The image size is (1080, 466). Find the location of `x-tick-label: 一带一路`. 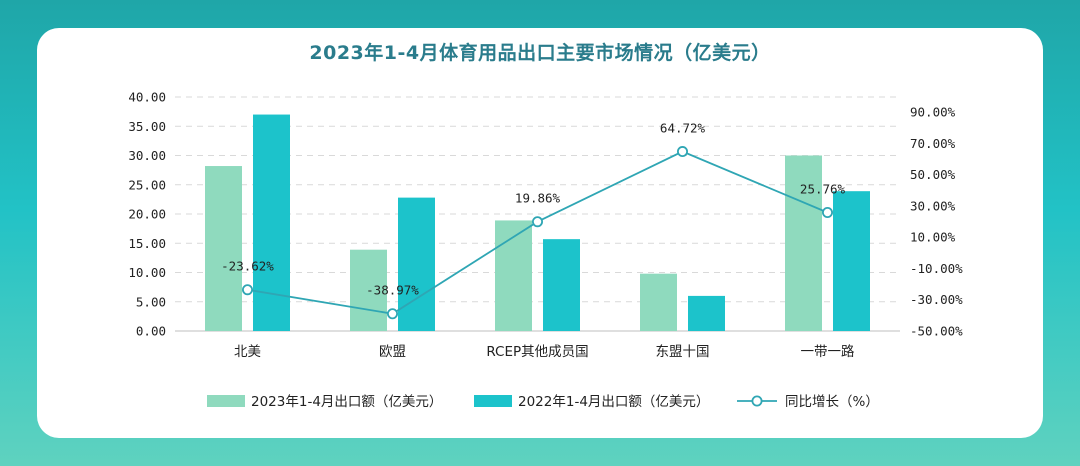

x-tick-label: 一带一路 is located at coordinates (828, 352).